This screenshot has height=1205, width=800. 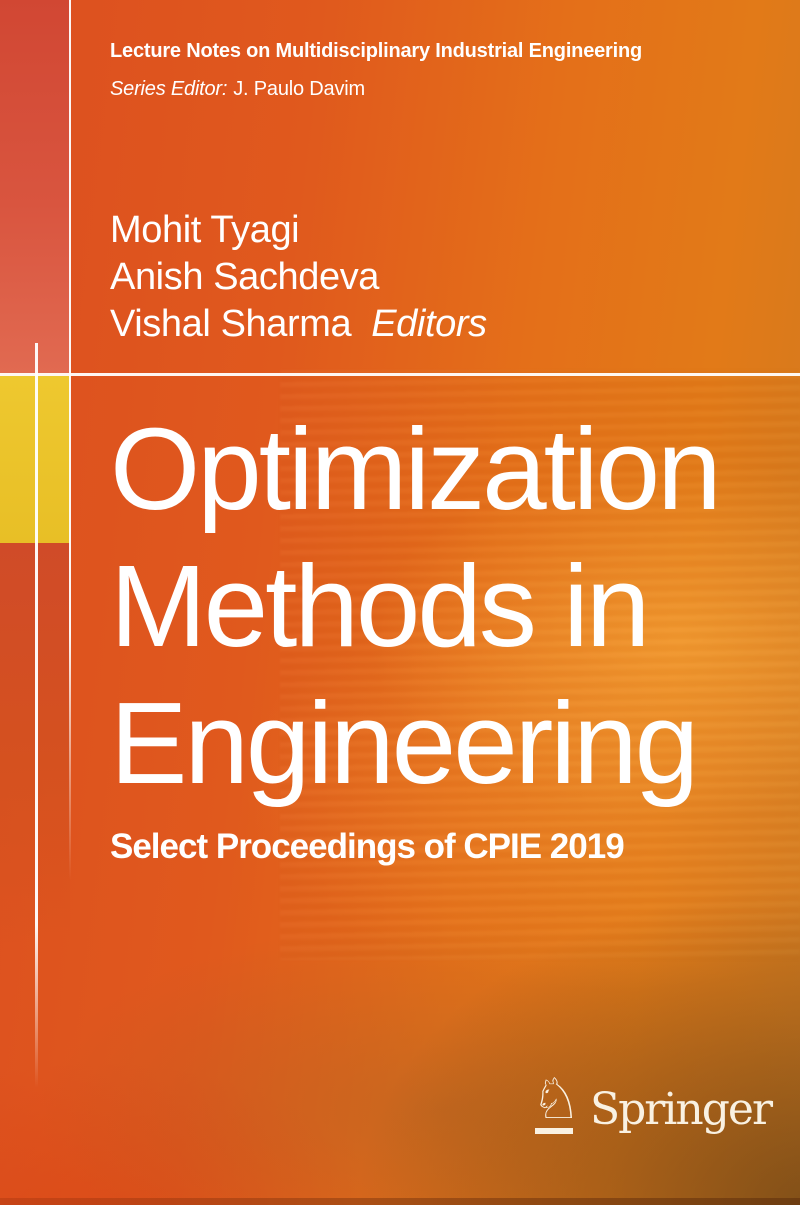 I want to click on springer-knight-baseline, so click(x=554, y=1131).